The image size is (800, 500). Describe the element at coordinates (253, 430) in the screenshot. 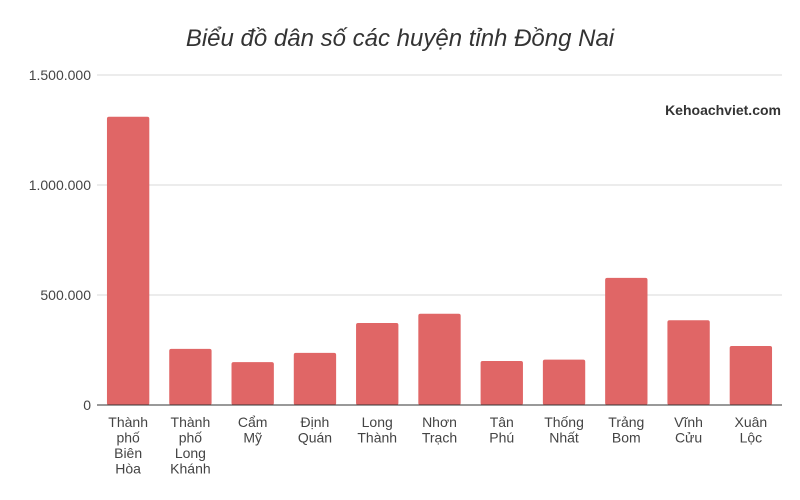

I see `x-tick-label: Cẩm Mỹ` at that location.